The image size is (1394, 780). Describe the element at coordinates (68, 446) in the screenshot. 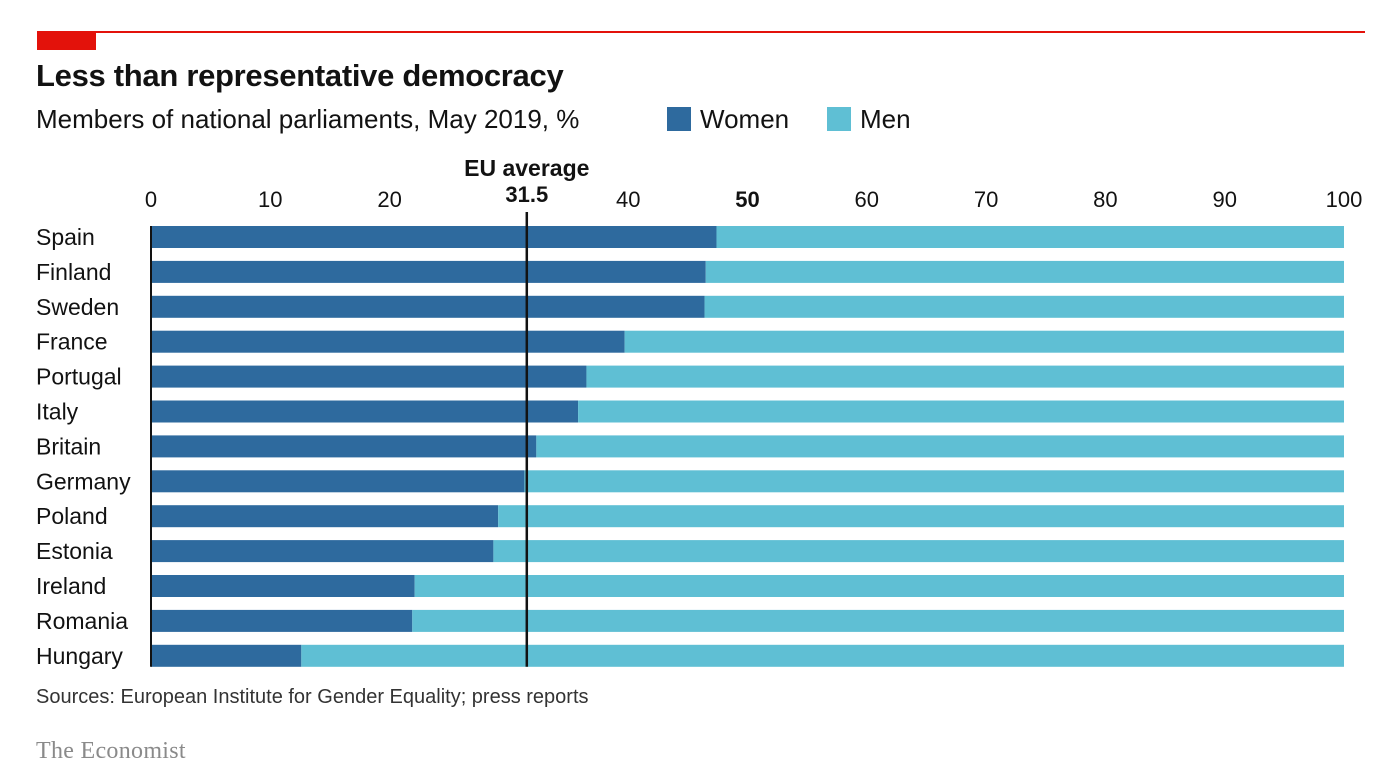

I see `category-label-britain: Britain` at that location.